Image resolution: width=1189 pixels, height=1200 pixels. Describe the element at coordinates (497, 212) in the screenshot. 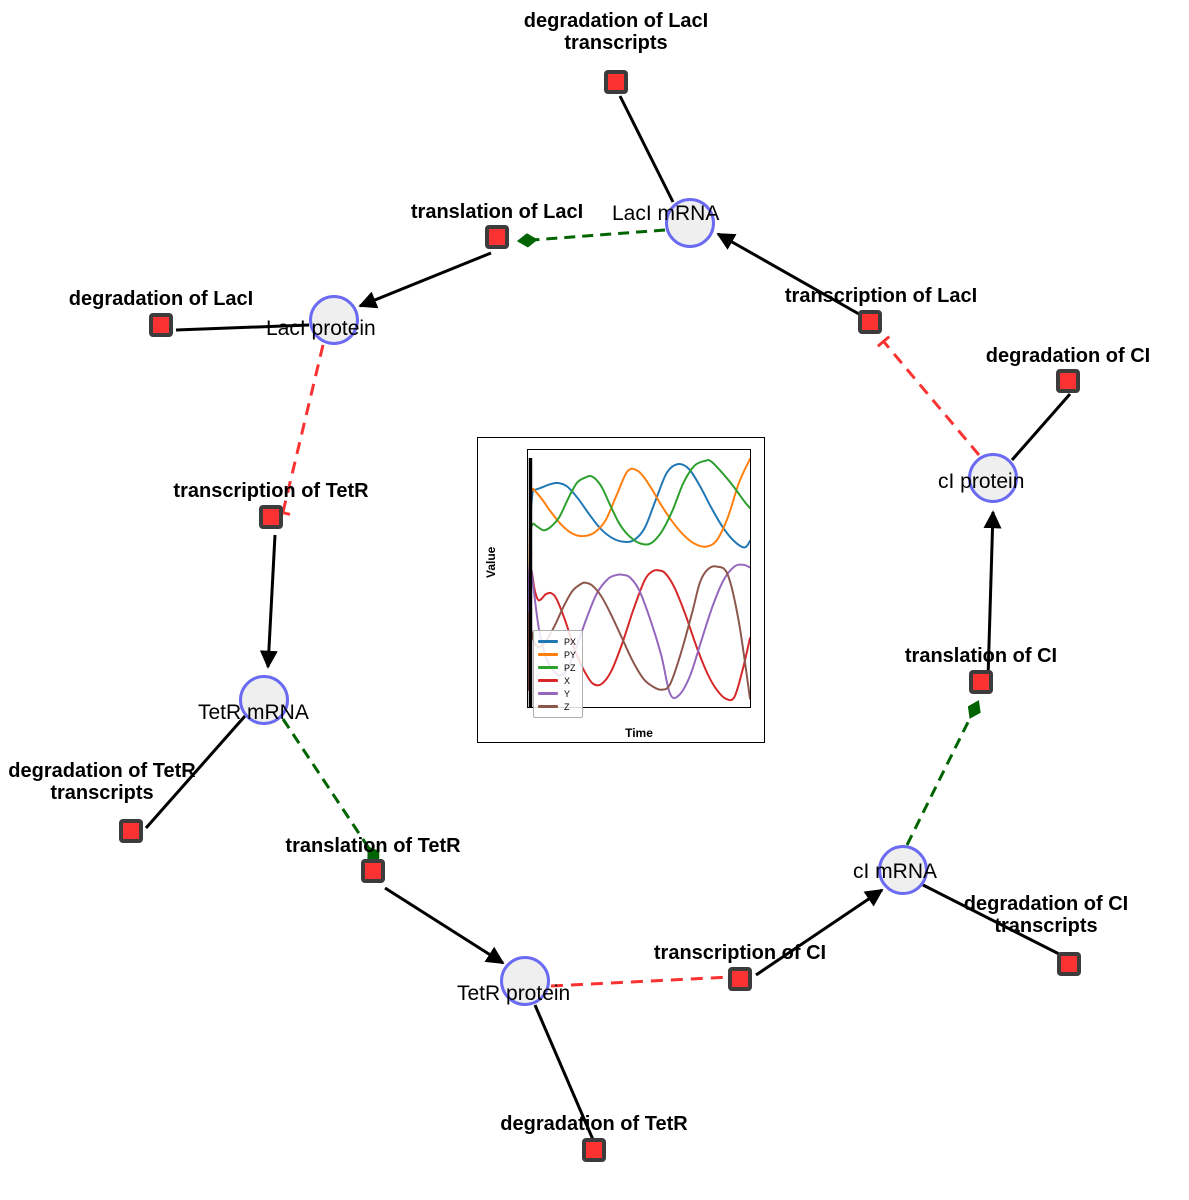

I see `reaction-label-translation-laci: translation of LacI` at that location.